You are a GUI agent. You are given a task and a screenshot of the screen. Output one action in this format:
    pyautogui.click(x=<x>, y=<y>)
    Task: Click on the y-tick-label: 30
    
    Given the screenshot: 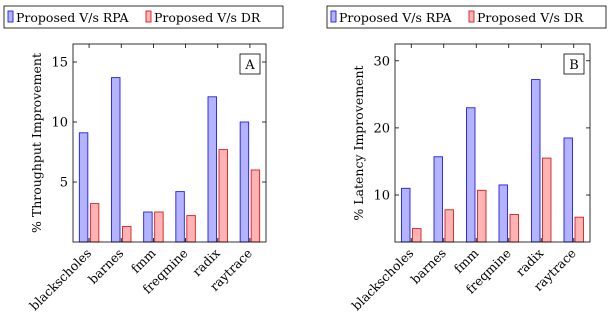 What is the action you would take?
    pyautogui.click(x=381, y=61)
    